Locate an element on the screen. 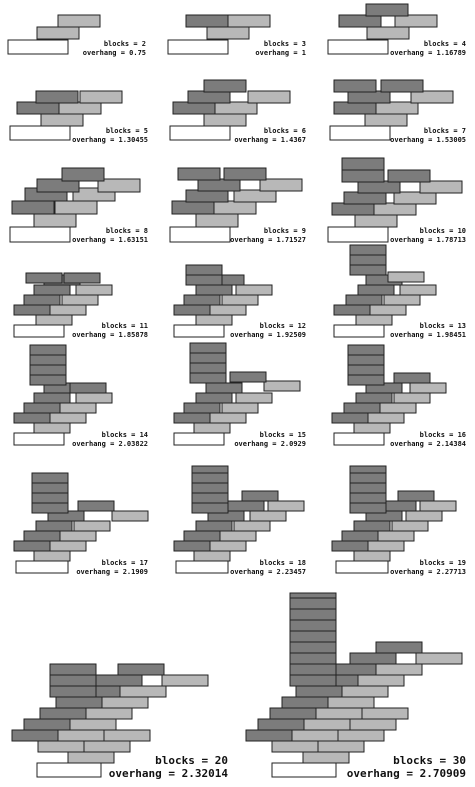 The image size is (475, 787). blocks-label: blocks = 3 is located at coordinates (285, 44).